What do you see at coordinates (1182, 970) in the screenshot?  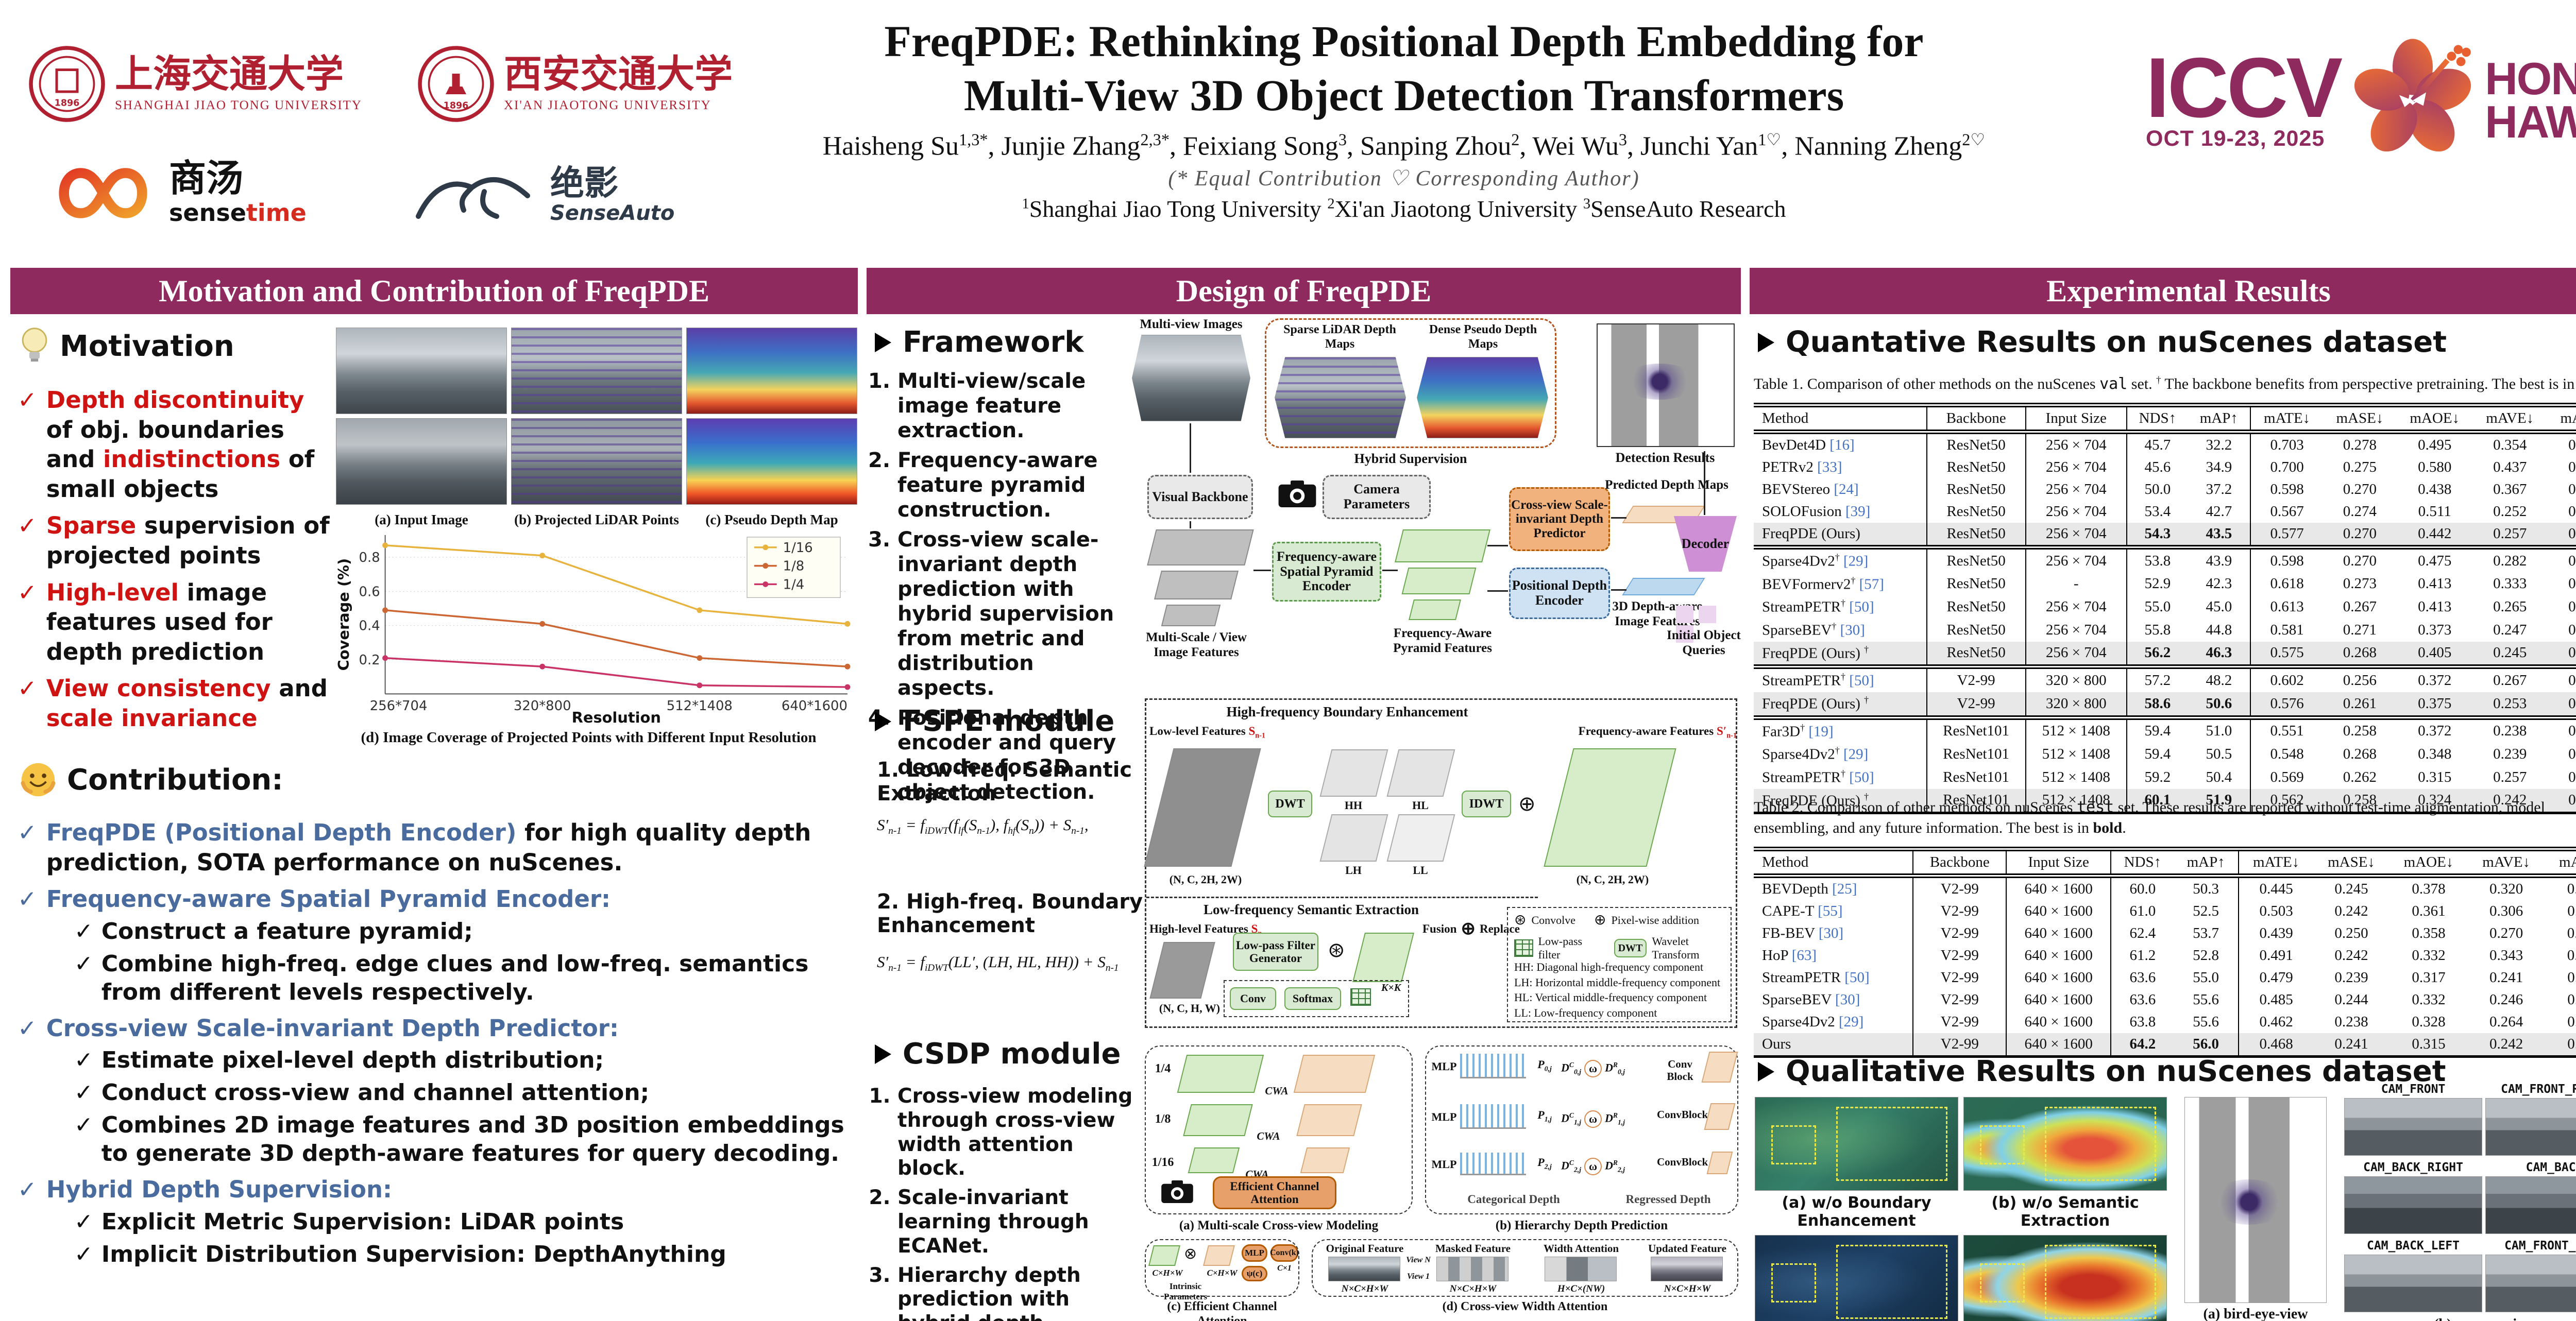 I see `high-level-plane` at bounding box center [1182, 970].